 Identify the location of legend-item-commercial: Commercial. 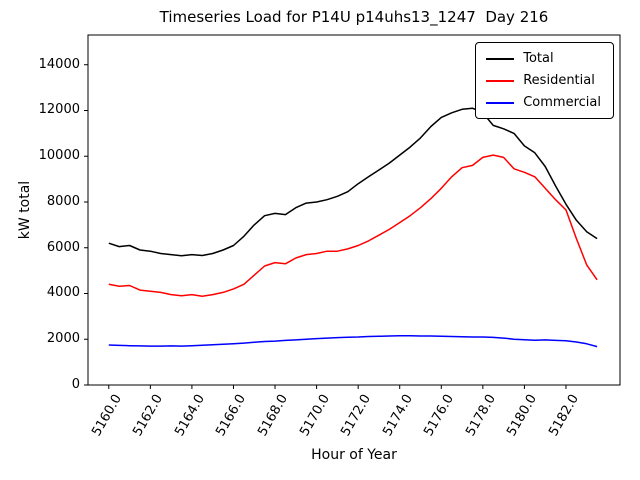
(543, 102).